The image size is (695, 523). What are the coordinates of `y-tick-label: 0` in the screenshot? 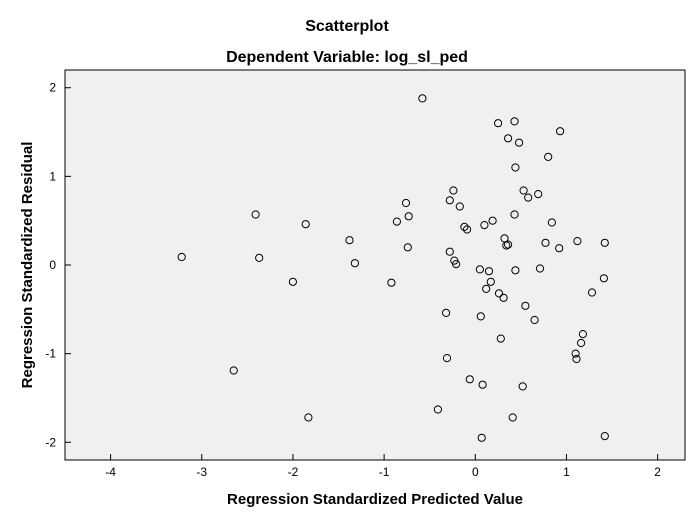 It's located at (52, 265).